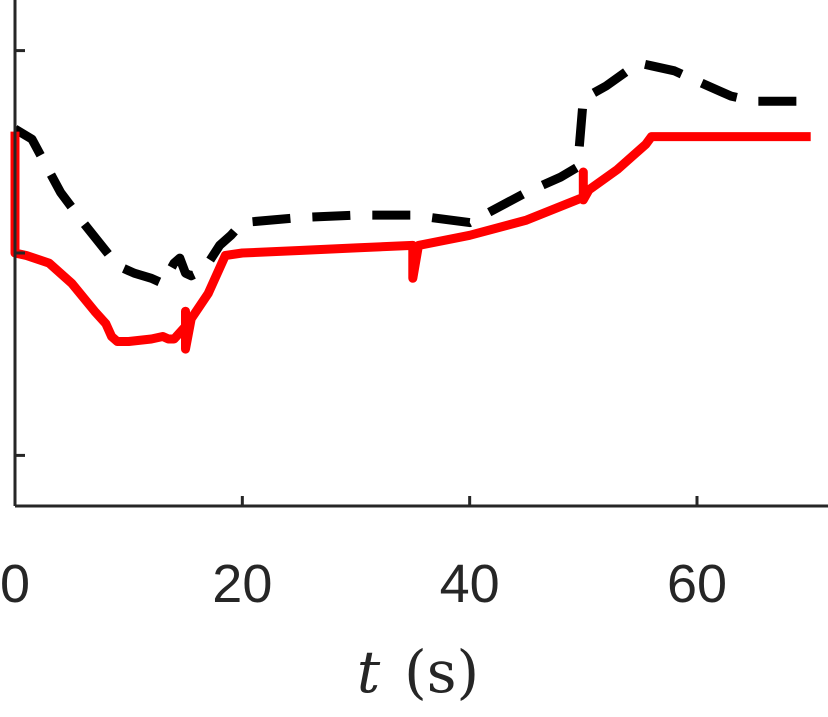 This screenshot has height=717, width=828. I want to click on x-tick-label: 40, so click(470, 584).